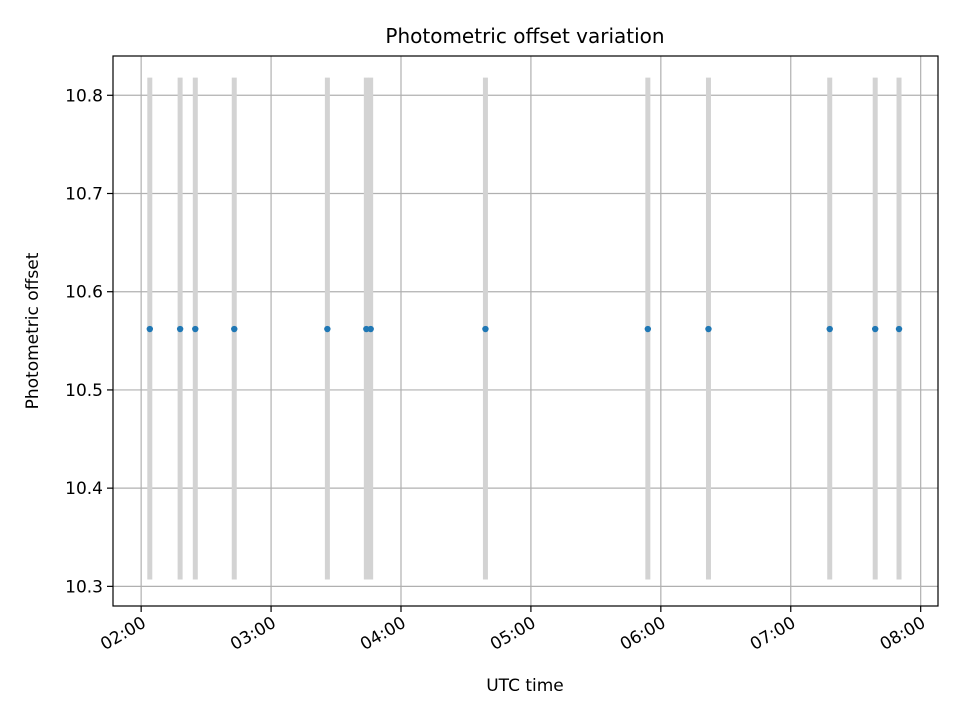 This screenshot has height=720, width=960. I want to click on y-tick-label: 10.3, so click(84, 587).